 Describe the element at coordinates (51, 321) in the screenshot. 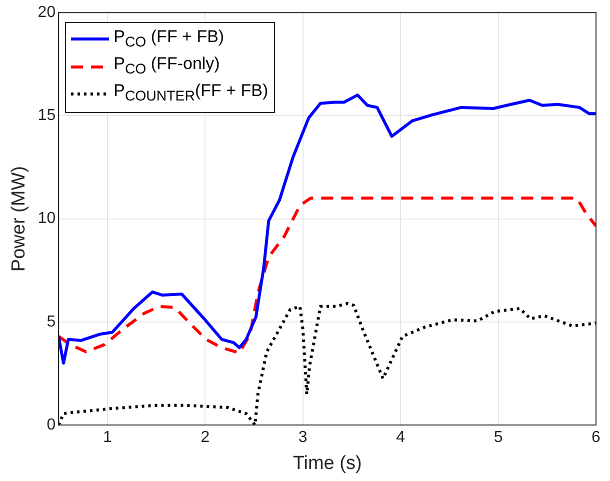

I see `y-tick-label: 5` at that location.